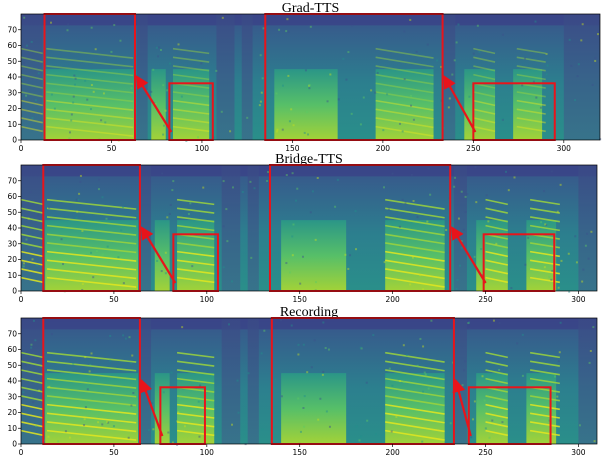 The height and width of the screenshot is (456, 607). What do you see at coordinates (309, 159) in the screenshot?
I see `panel-title: Bridge-TTS` at bounding box center [309, 159].